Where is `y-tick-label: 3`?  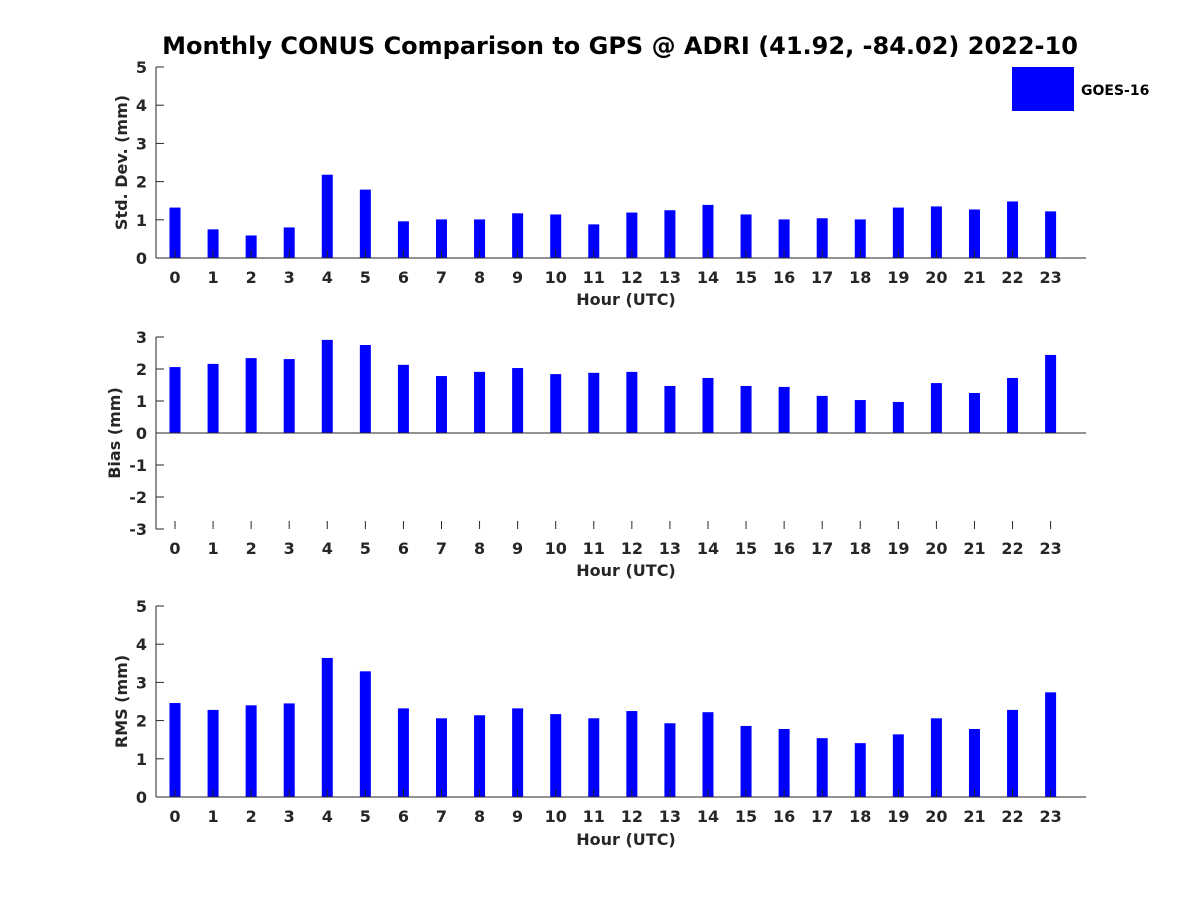 y-tick-label: 3 is located at coordinates (141, 337).